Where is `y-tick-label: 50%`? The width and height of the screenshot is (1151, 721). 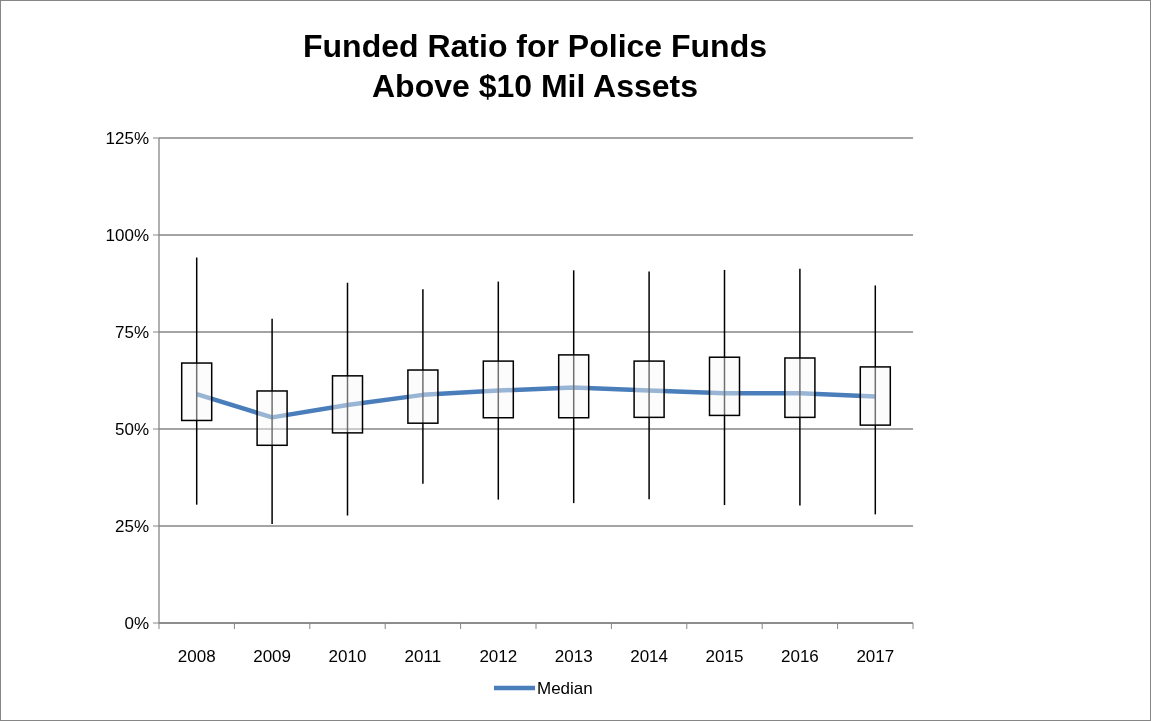
y-tick-label: 50% is located at coordinates (131, 429).